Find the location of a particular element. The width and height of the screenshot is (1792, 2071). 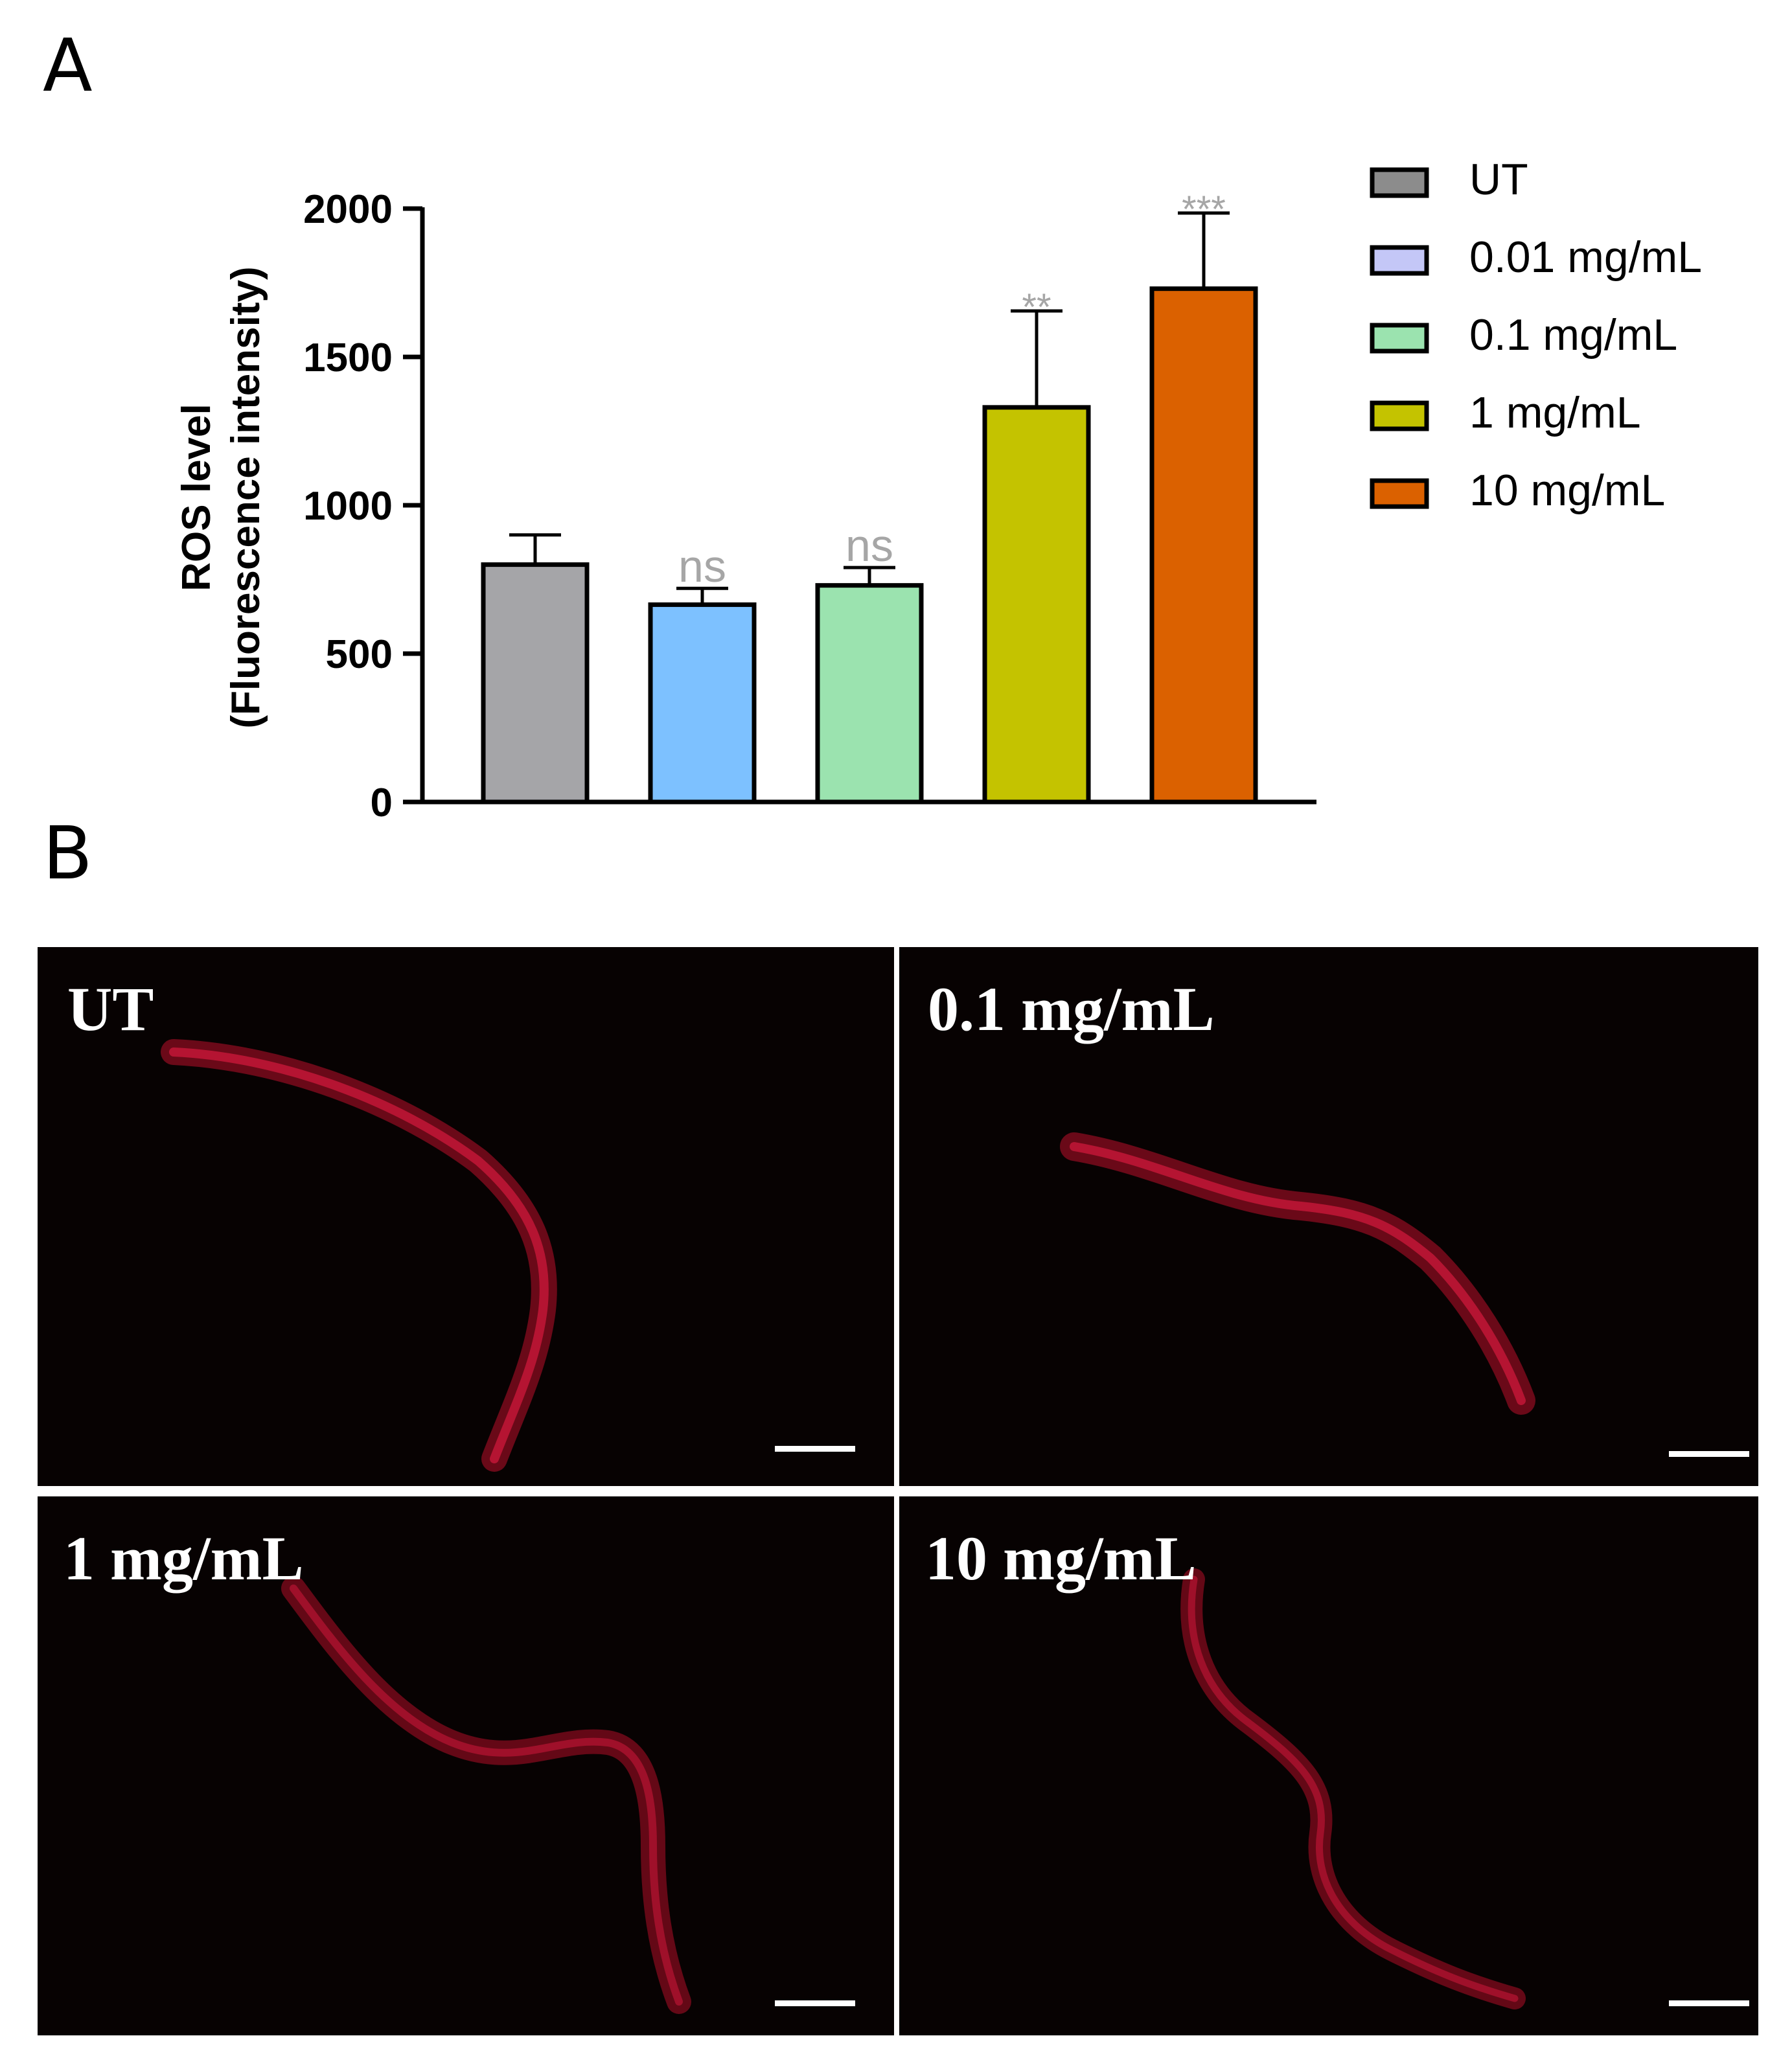

legend-label: 1 mg/mL is located at coordinates (1555, 412).